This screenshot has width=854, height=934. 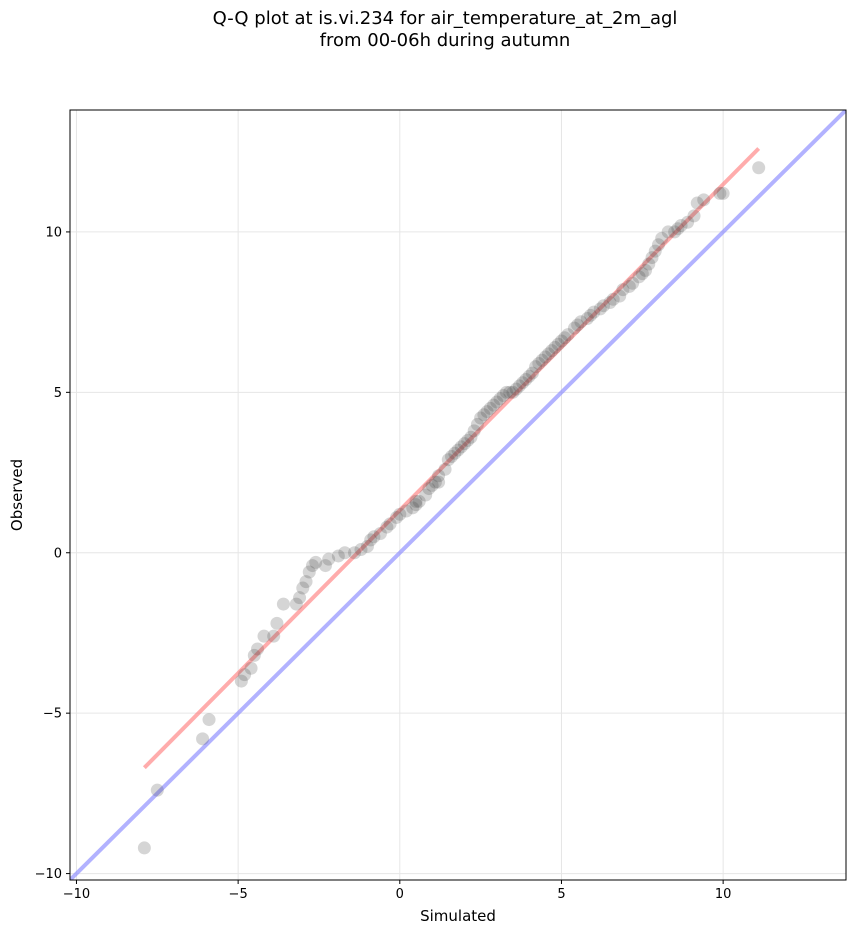 I want to click on x-tick-label: 0, so click(x=400, y=894).